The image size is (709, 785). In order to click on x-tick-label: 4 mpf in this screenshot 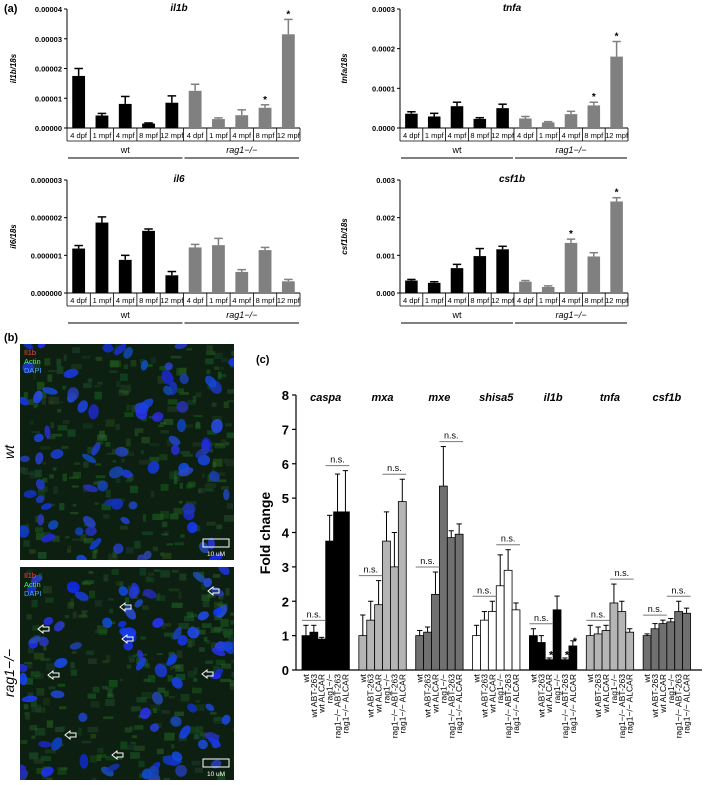, I will do `click(458, 135)`.